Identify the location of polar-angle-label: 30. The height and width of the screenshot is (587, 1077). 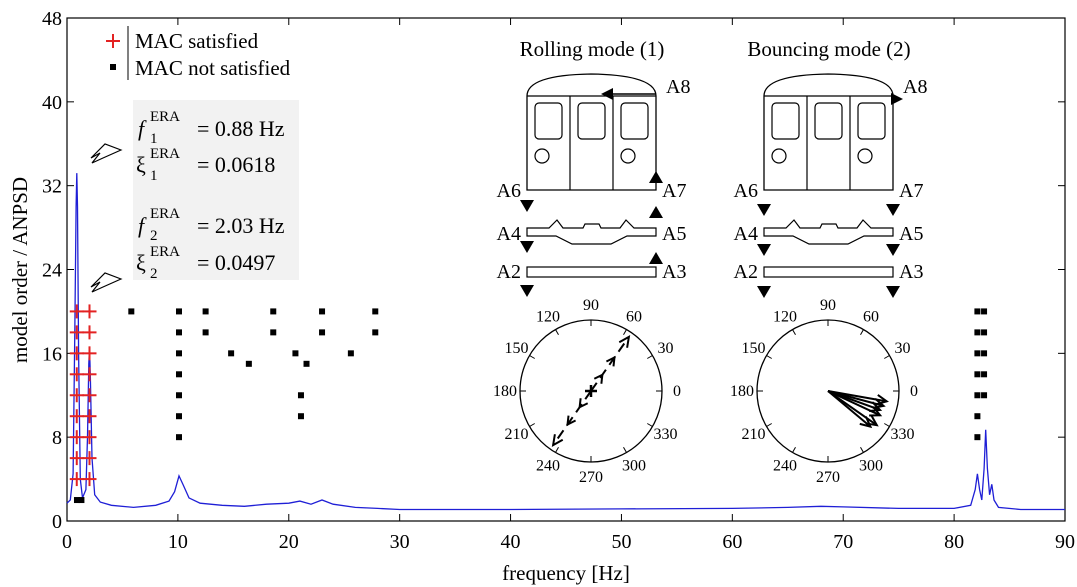
(902, 348).